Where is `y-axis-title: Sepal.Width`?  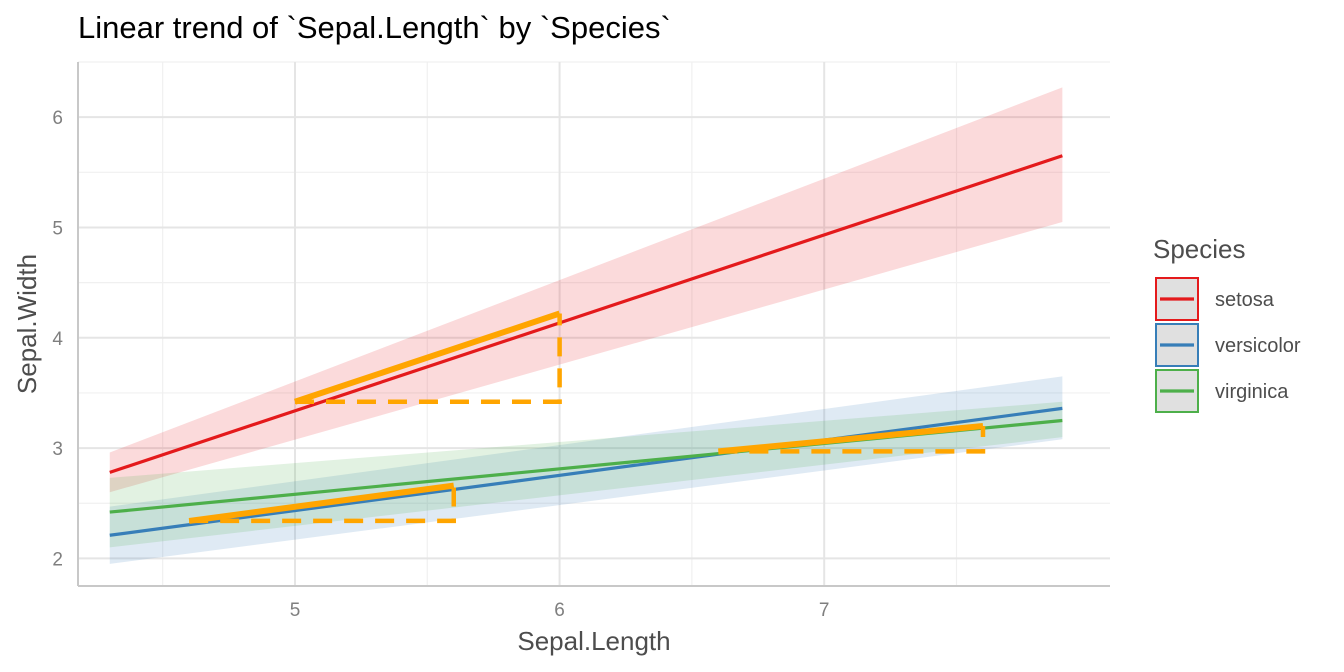 y-axis-title: Sepal.Width is located at coordinates (27, 324).